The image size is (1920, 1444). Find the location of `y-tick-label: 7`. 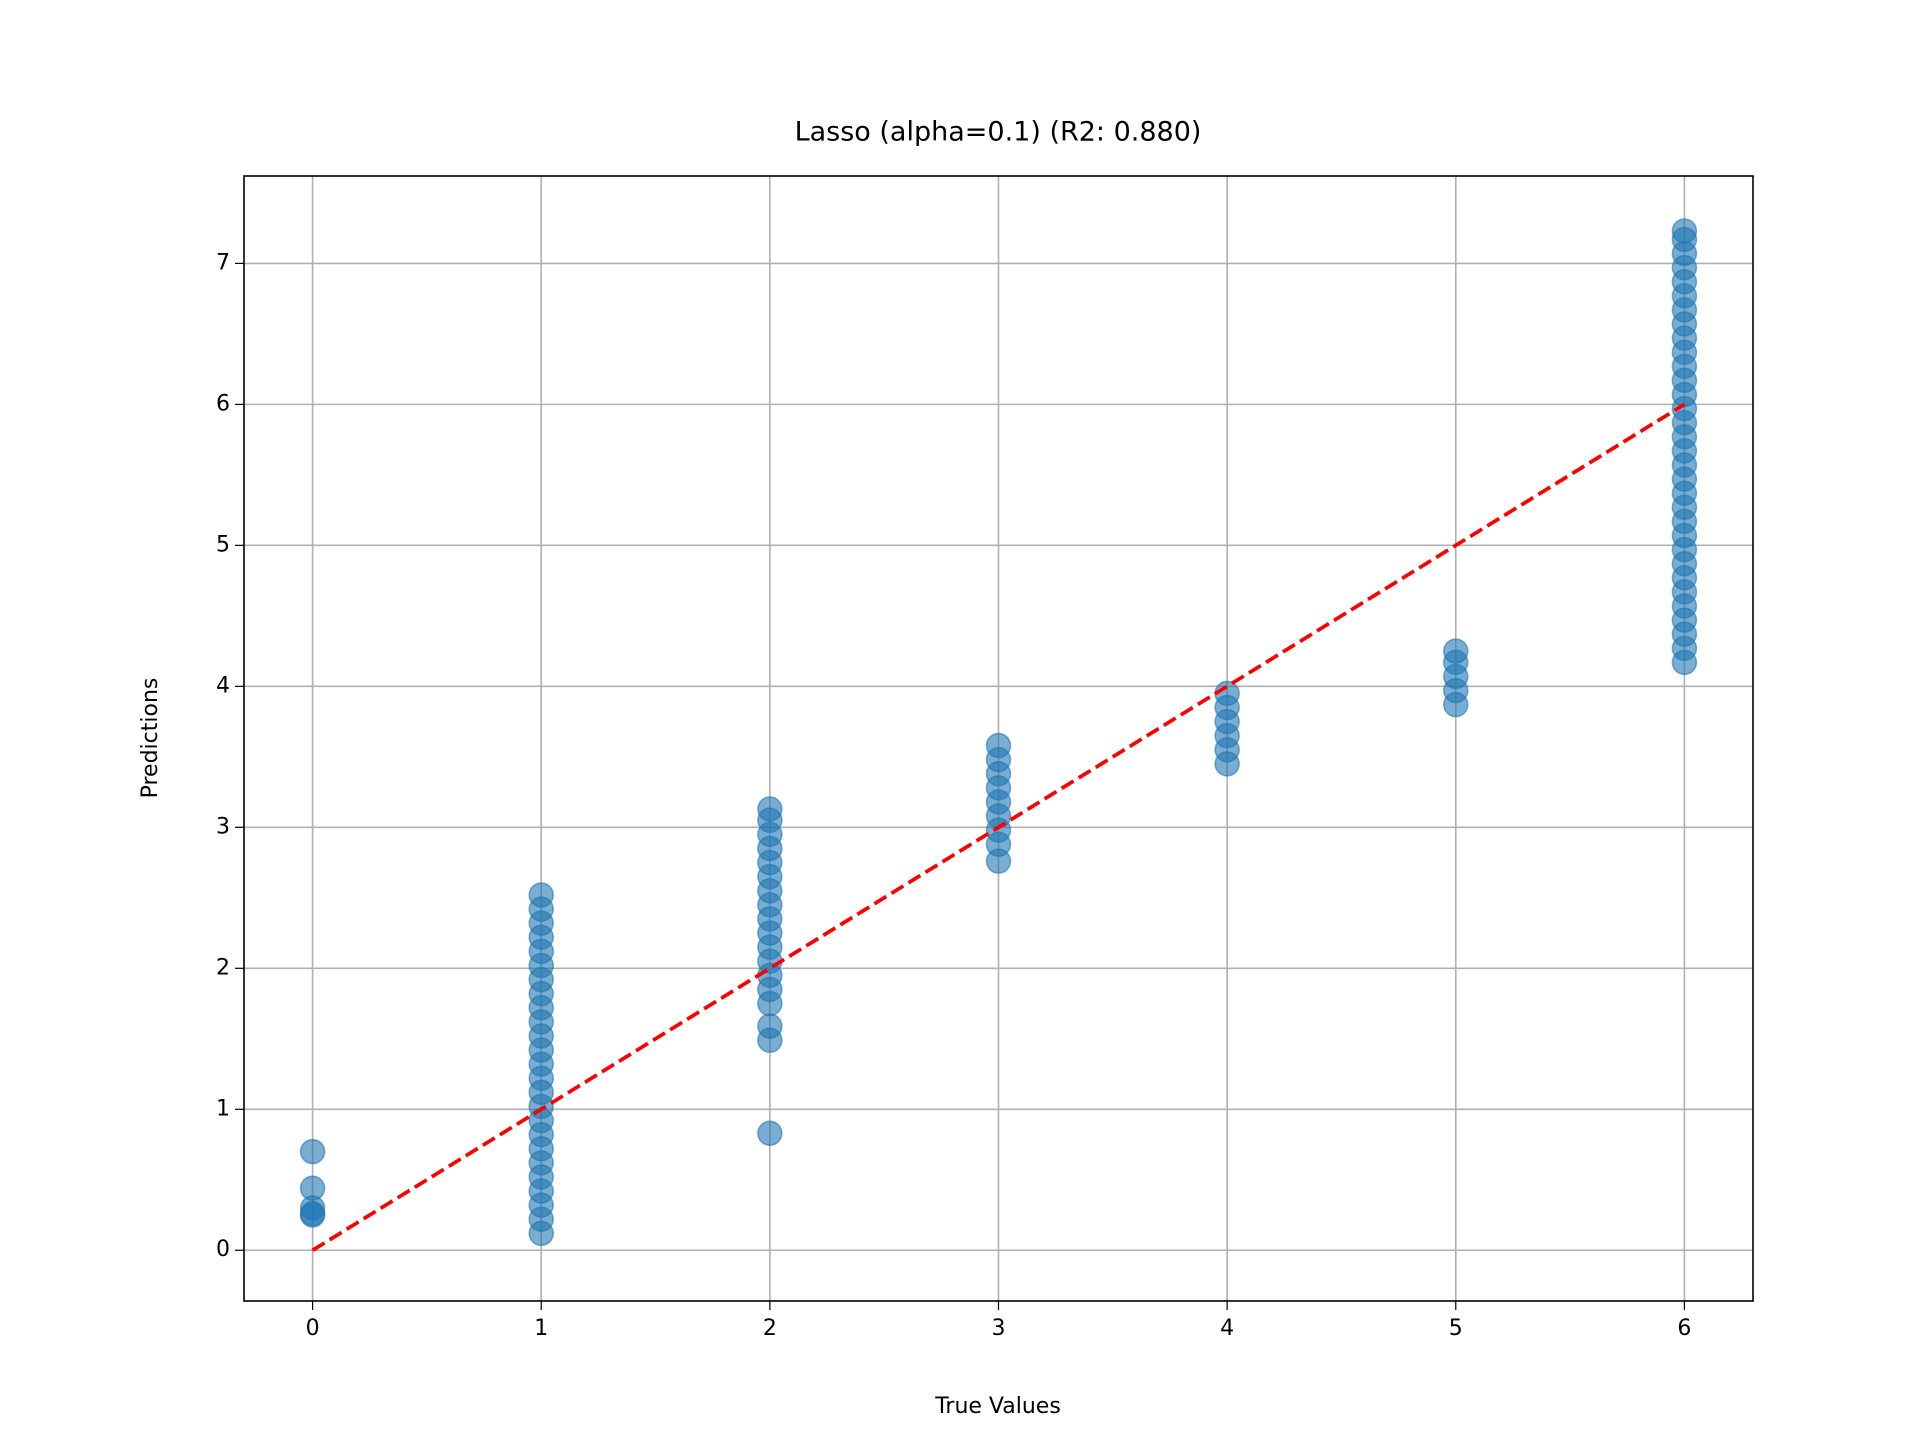

y-tick-label: 7 is located at coordinates (223, 262).